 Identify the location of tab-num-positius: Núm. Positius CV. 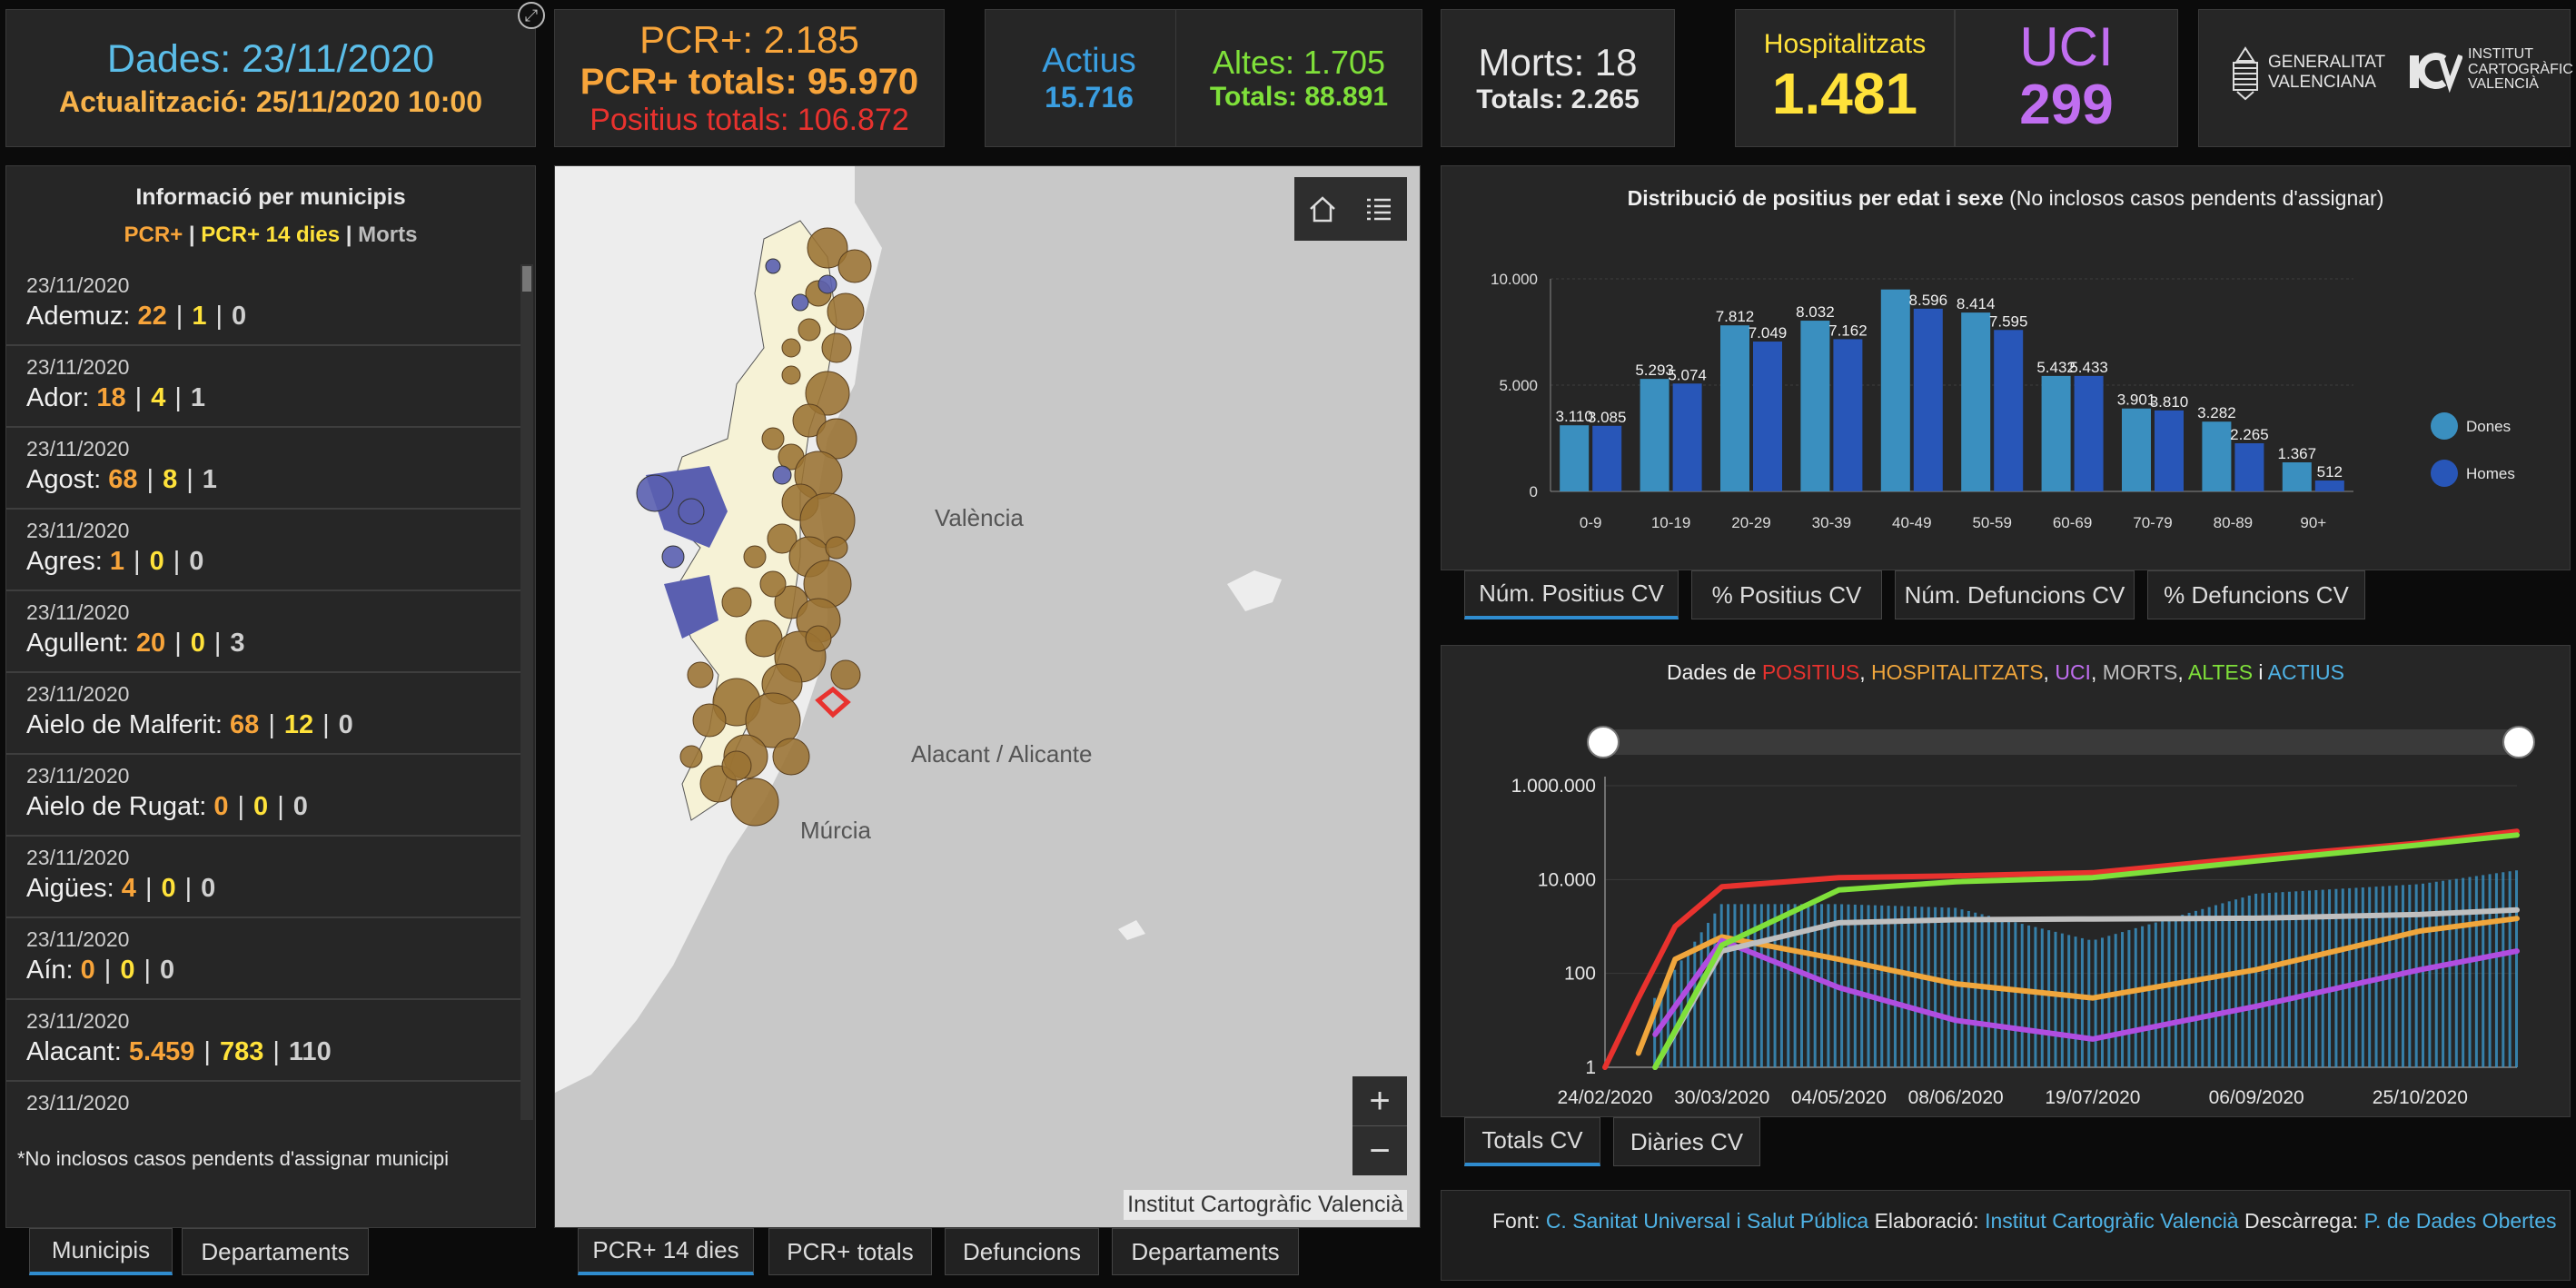
(1571, 594).